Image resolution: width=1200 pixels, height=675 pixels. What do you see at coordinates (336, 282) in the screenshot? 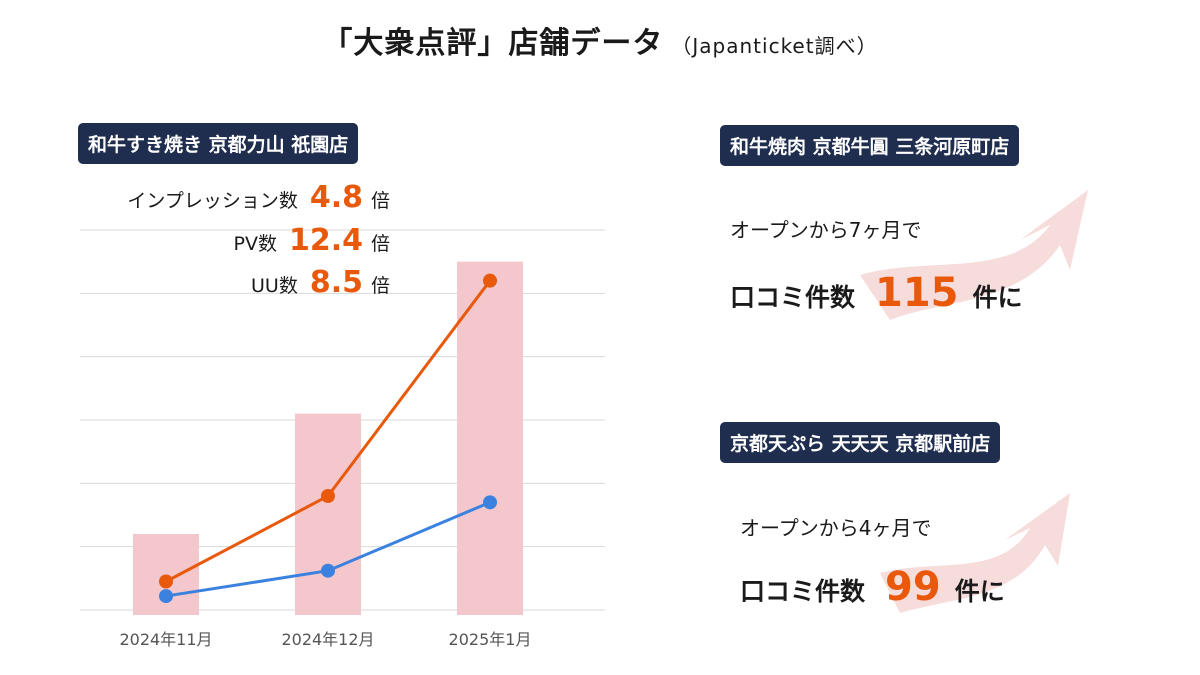
I see `stat-value: 8.5` at bounding box center [336, 282].